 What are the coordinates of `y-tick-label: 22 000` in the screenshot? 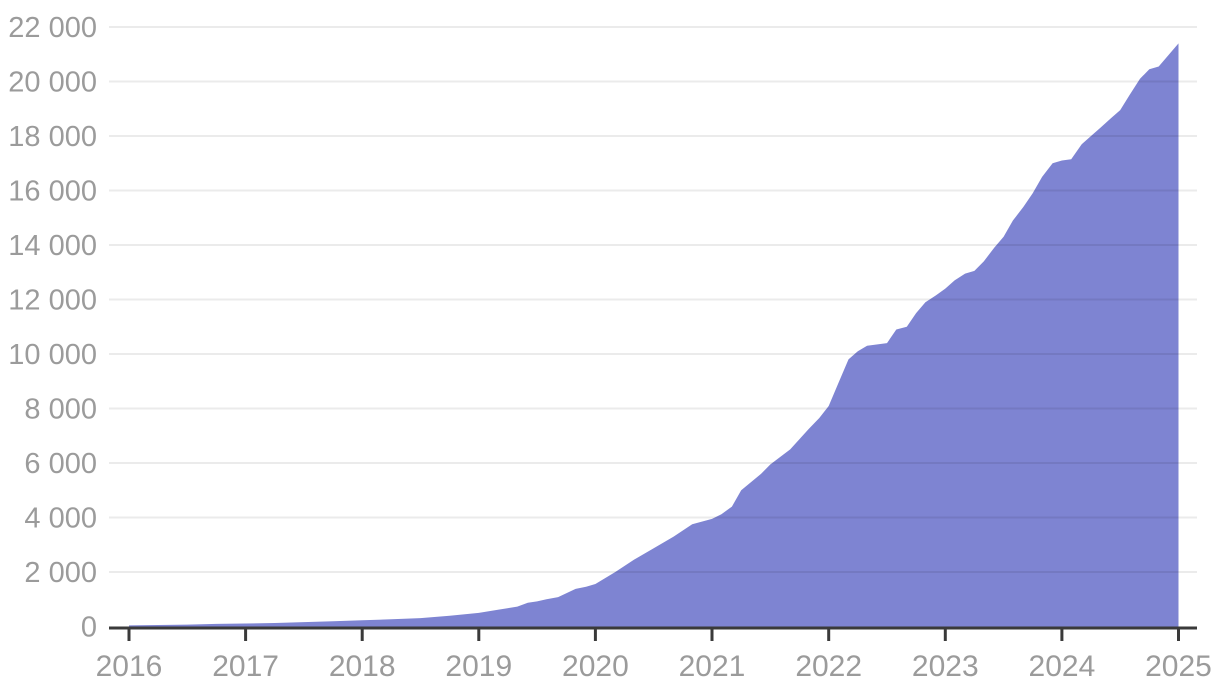 It's located at (52, 28).